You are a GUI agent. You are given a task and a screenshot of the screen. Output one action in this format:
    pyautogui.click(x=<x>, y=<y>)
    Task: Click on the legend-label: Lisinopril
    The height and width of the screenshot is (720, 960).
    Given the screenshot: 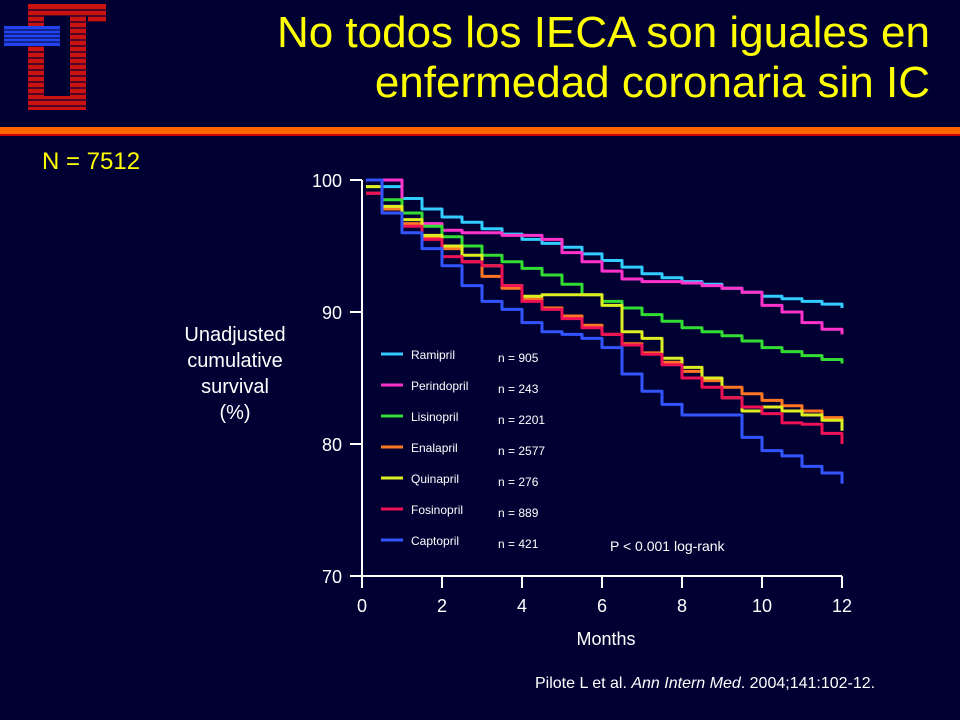 What is the action you would take?
    pyautogui.click(x=434, y=417)
    